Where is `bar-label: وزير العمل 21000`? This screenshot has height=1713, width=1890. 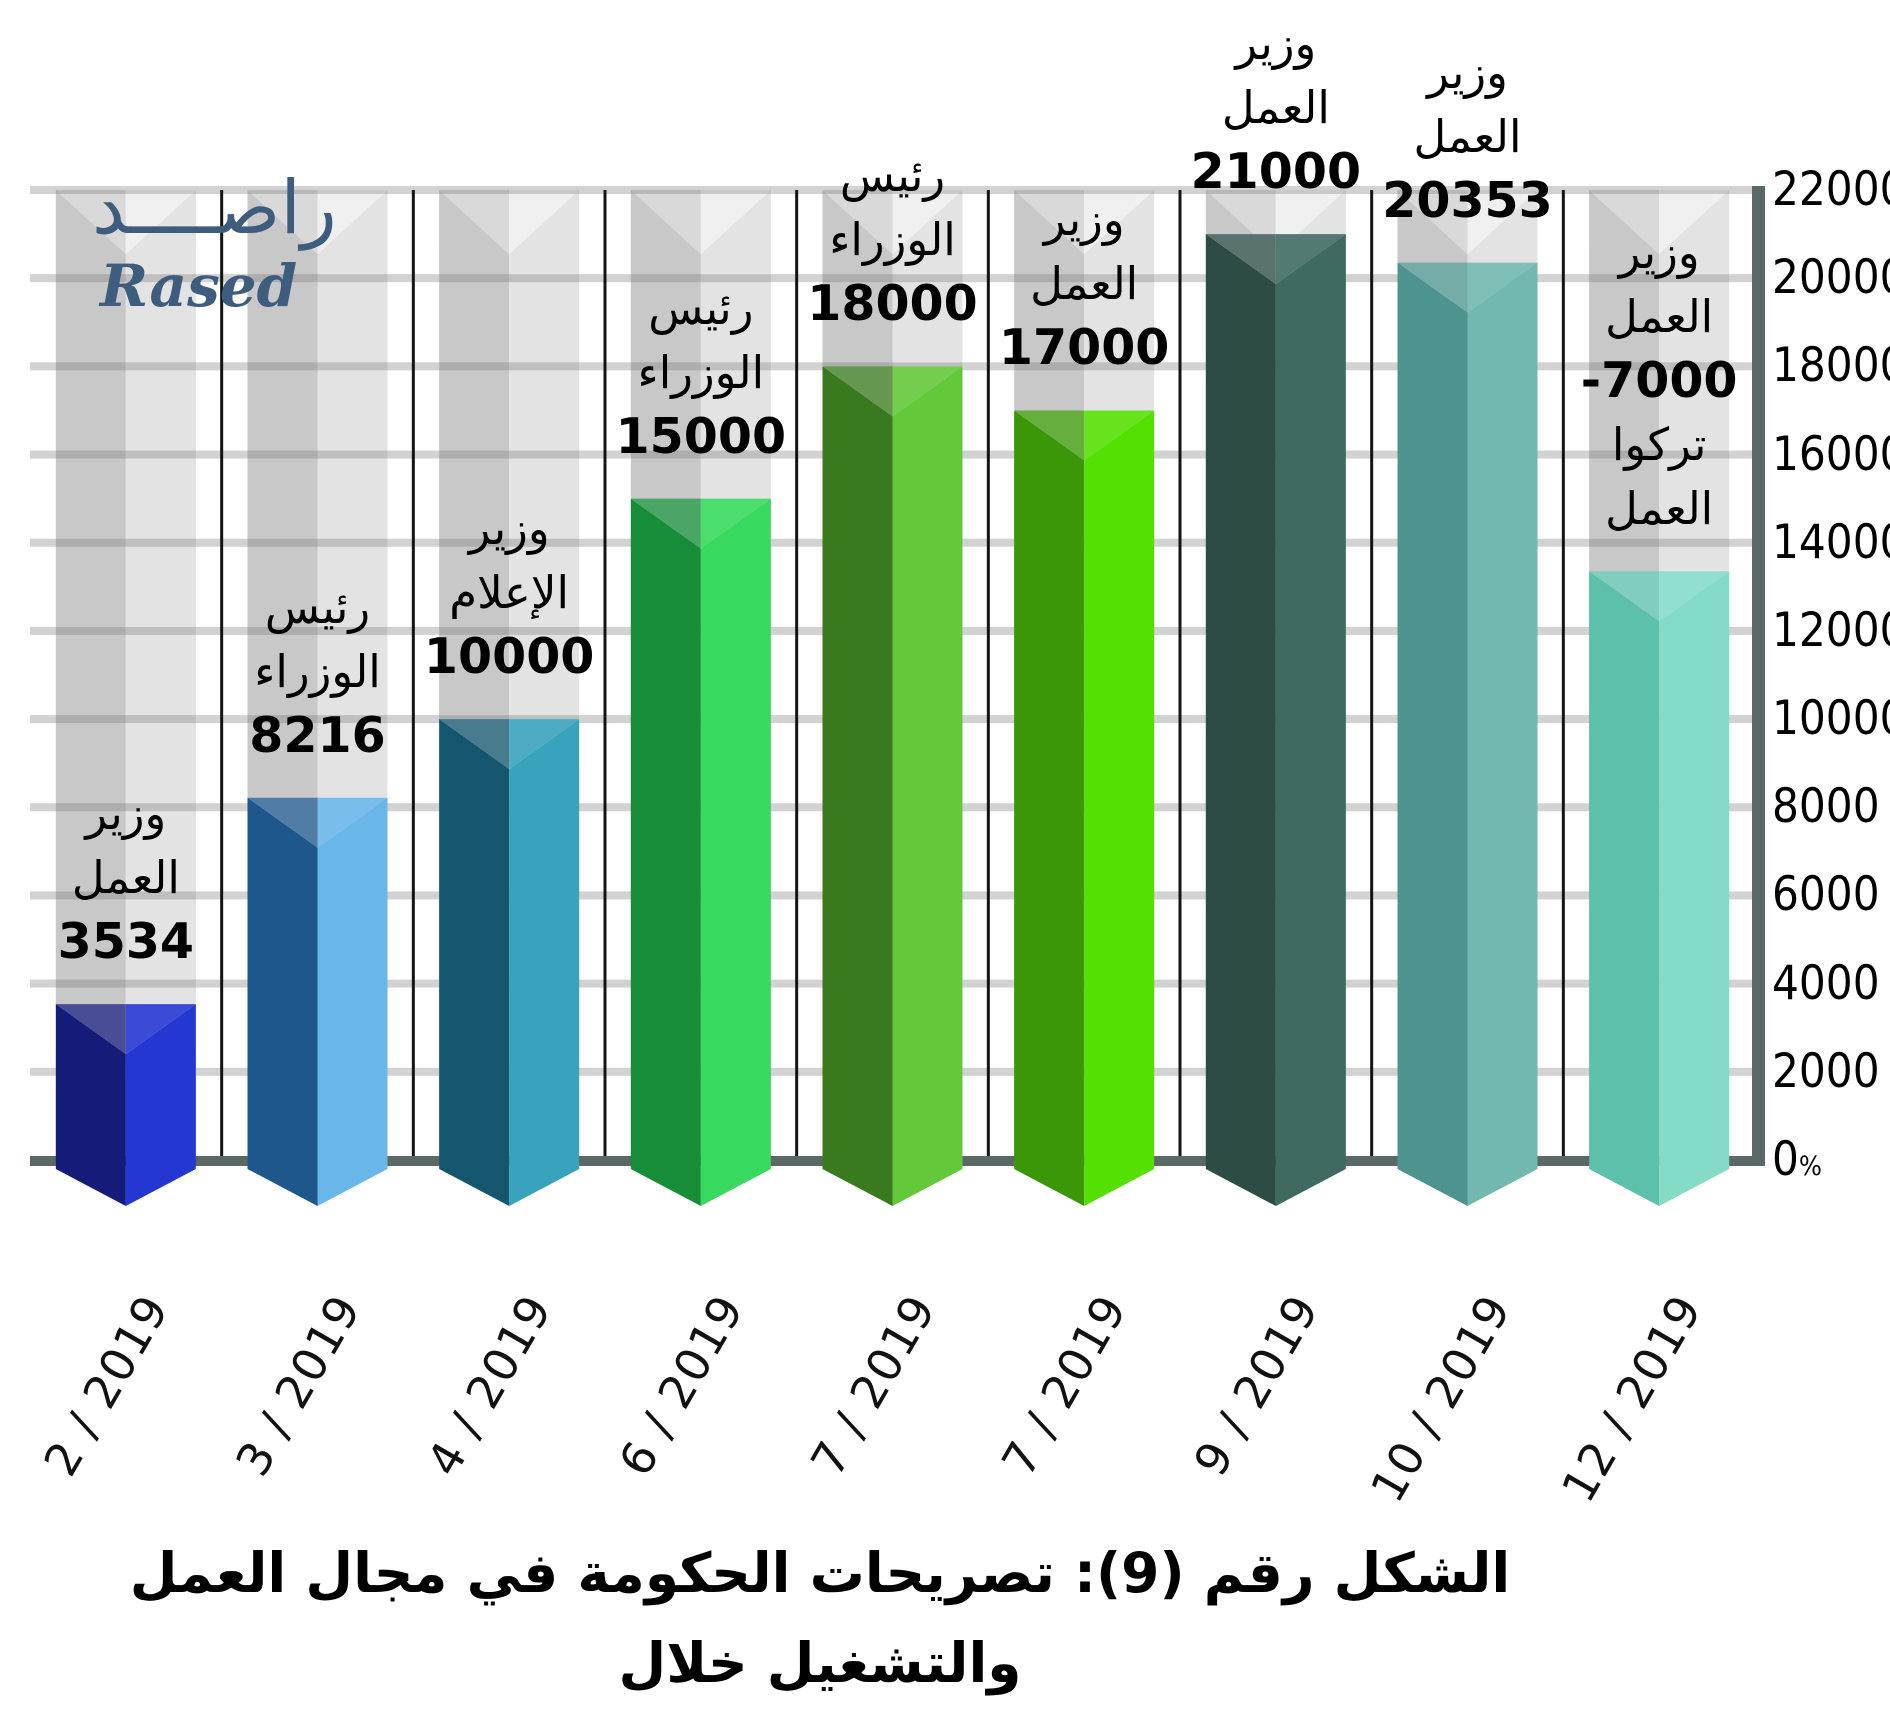
bar-label: وزير العمل 21000 is located at coordinates (1276, 108).